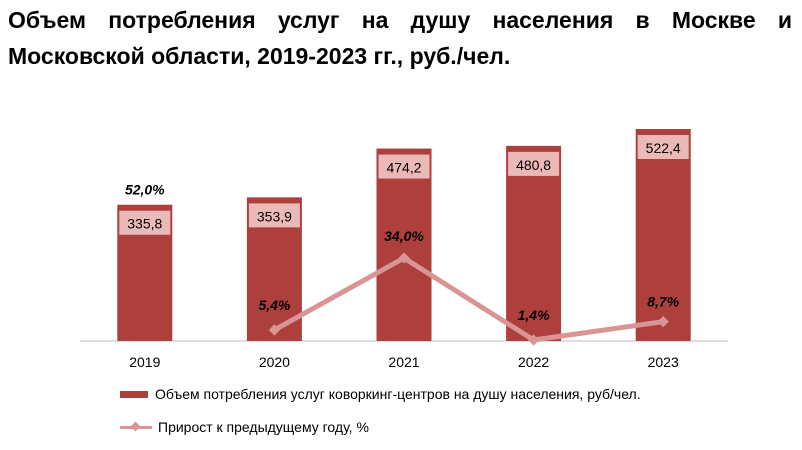 Image resolution: width=802 pixels, height=450 pixels. I want to click on bar-label-box-2020, so click(274, 215).